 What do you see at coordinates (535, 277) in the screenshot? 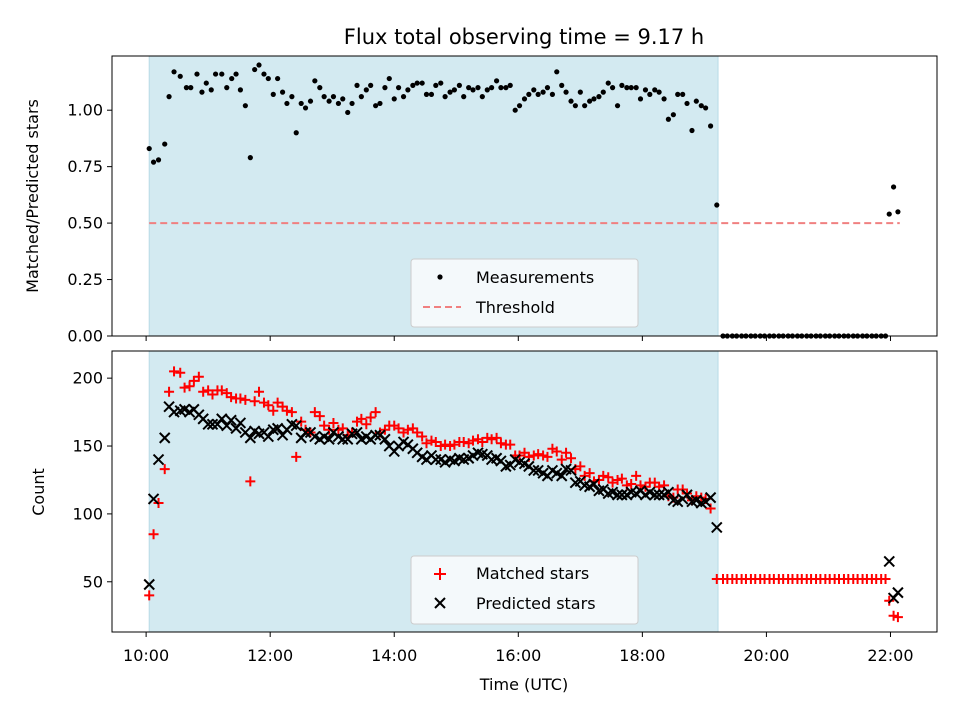
I see `legend-measurements-label: Measurements` at bounding box center [535, 277].